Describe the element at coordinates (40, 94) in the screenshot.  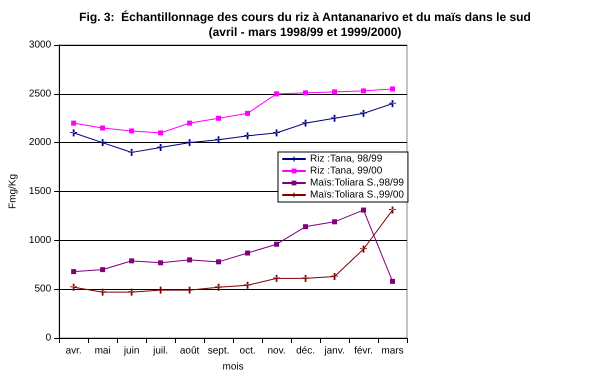
I see `y-tick-label: 2500` at that location.